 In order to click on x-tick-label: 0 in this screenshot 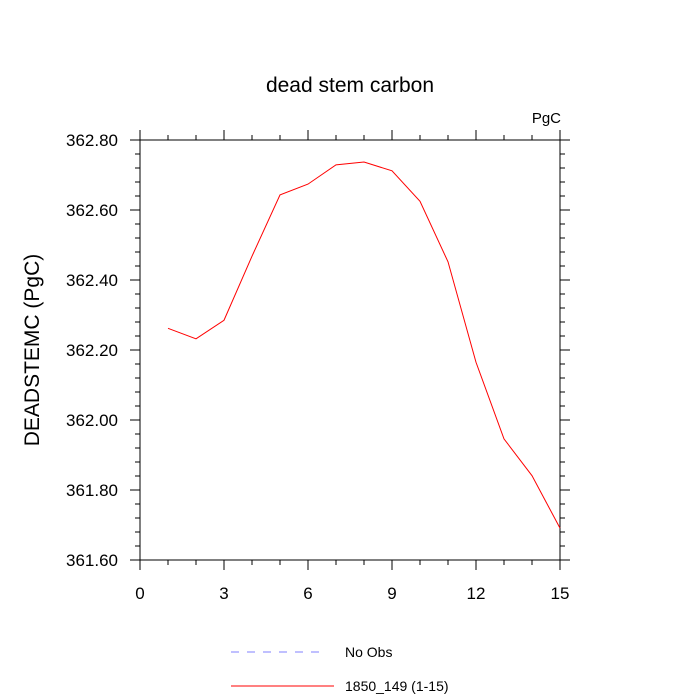, I will do `click(139, 593)`.